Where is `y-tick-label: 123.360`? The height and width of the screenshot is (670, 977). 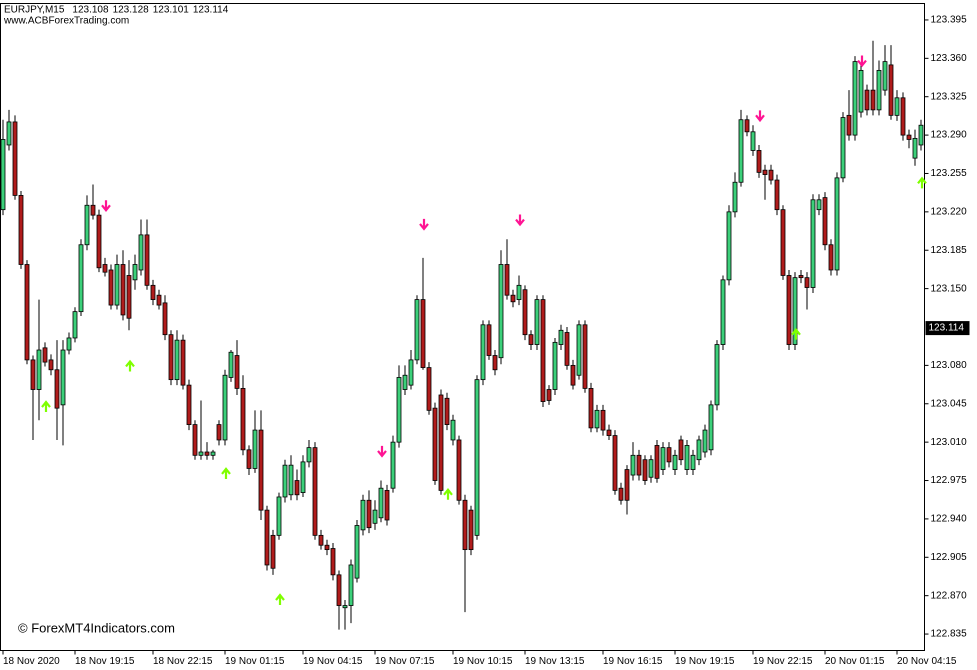 y-tick-label: 123.360 is located at coordinates (949, 58).